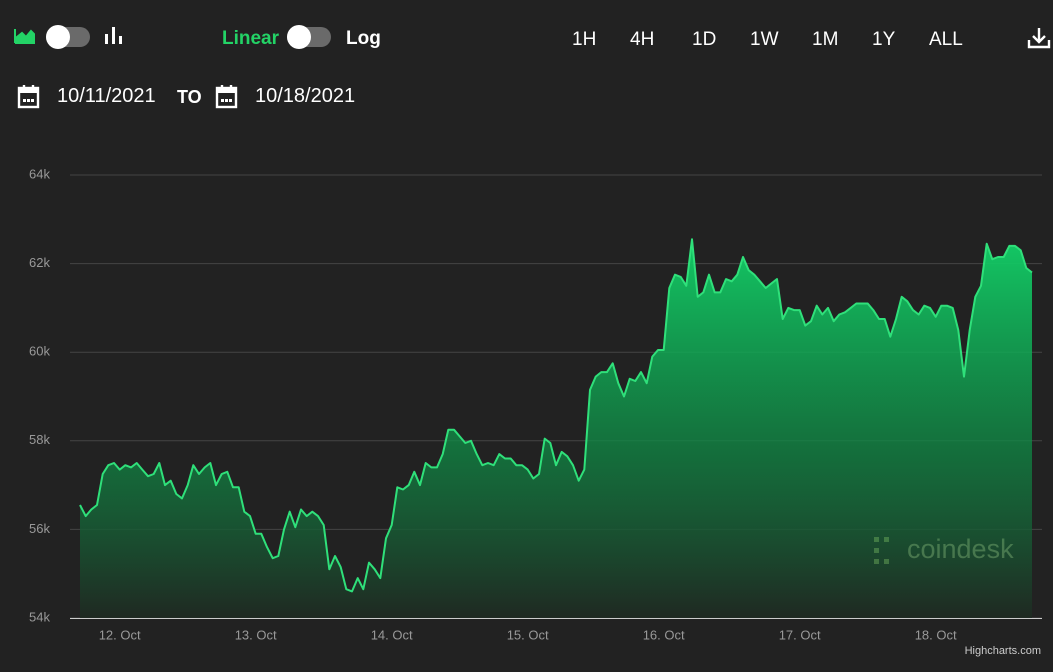 This screenshot has width=1053, height=672. What do you see at coordinates (800, 634) in the screenshot?
I see `x-tick-label: 17. Oct` at bounding box center [800, 634].